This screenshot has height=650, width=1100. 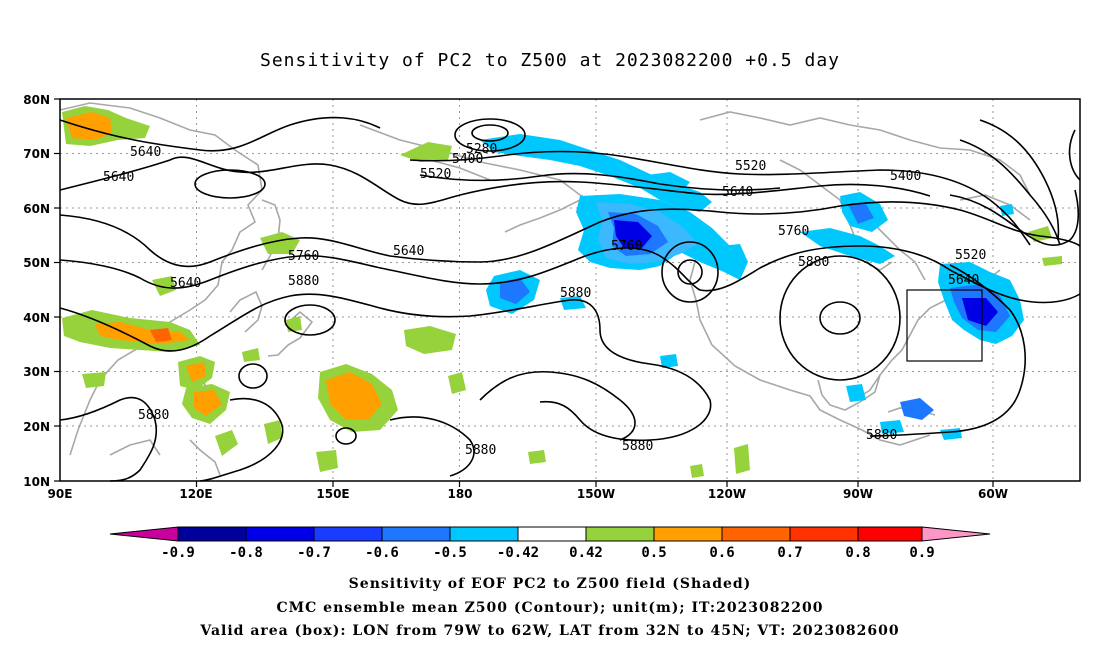 I want to click on lon-tick-label: 120E, so click(x=195, y=494).